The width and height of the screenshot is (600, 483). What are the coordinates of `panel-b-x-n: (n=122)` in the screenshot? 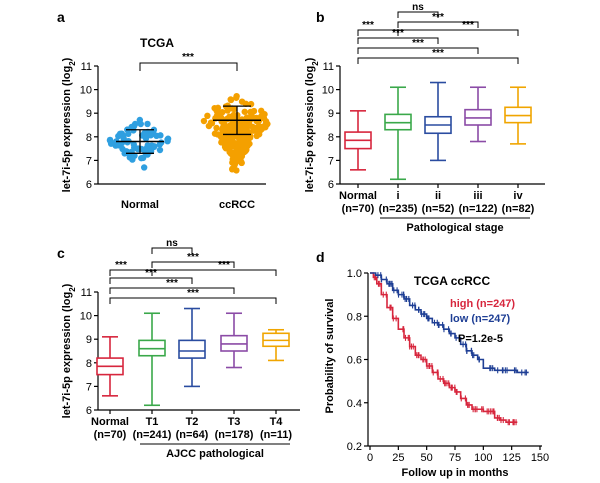 It's located at (478, 209).